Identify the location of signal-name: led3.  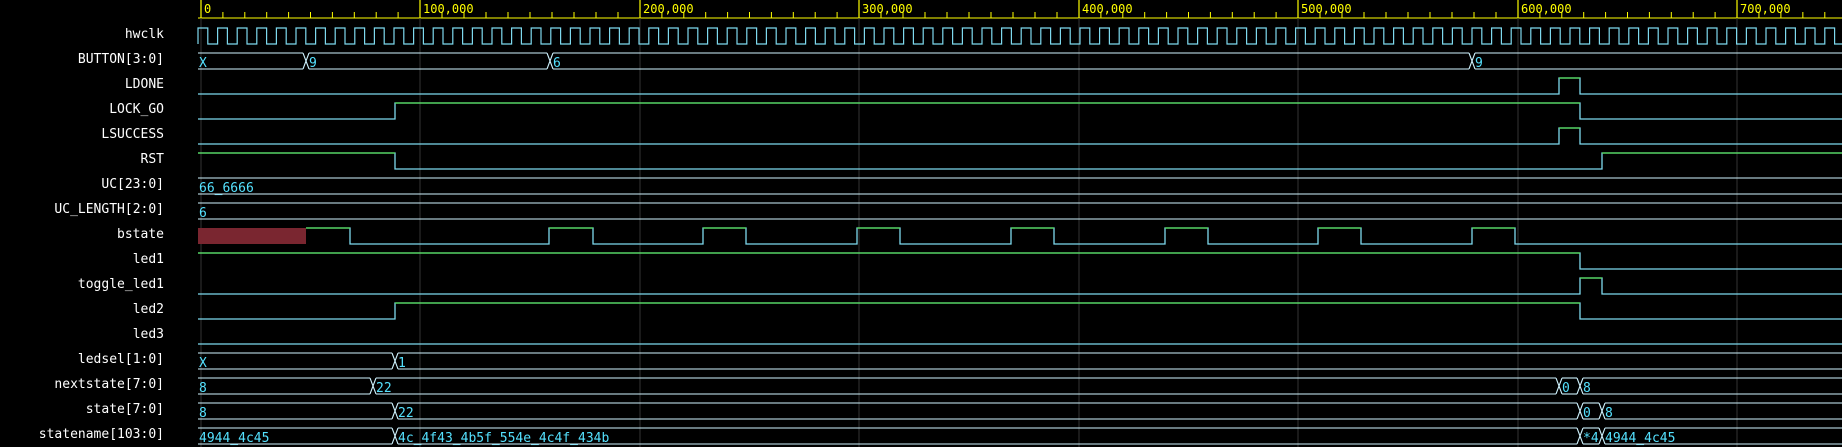
(148, 334).